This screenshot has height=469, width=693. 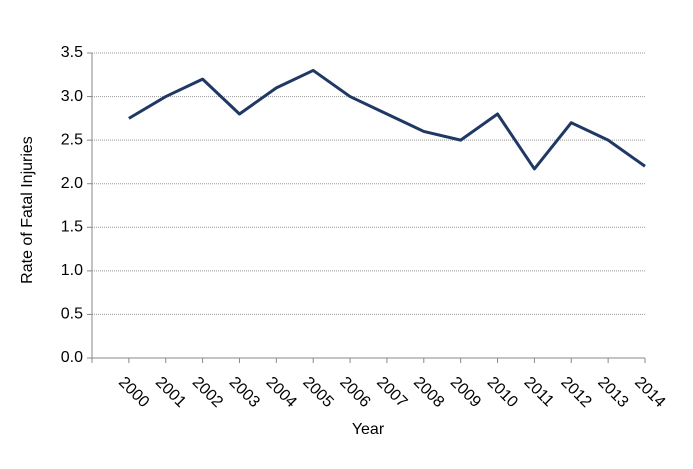 What do you see at coordinates (244, 392) in the screenshot?
I see `x-tick-label: 2003` at bounding box center [244, 392].